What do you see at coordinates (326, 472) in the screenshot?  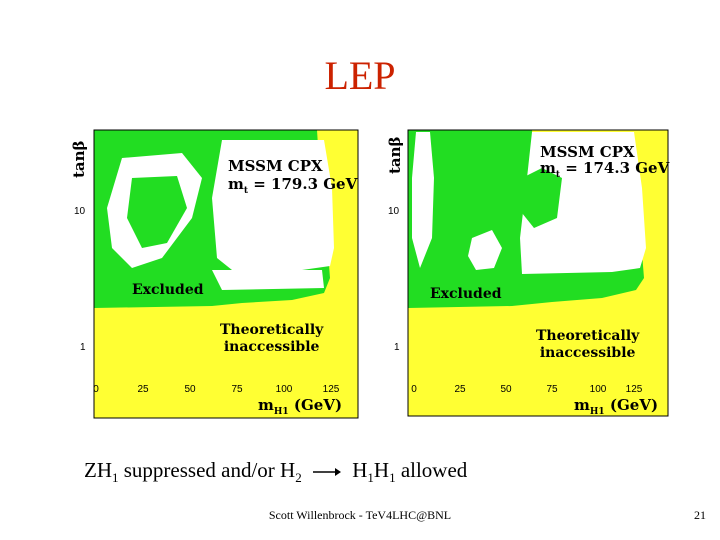 I see `arrow-right-icon` at bounding box center [326, 472].